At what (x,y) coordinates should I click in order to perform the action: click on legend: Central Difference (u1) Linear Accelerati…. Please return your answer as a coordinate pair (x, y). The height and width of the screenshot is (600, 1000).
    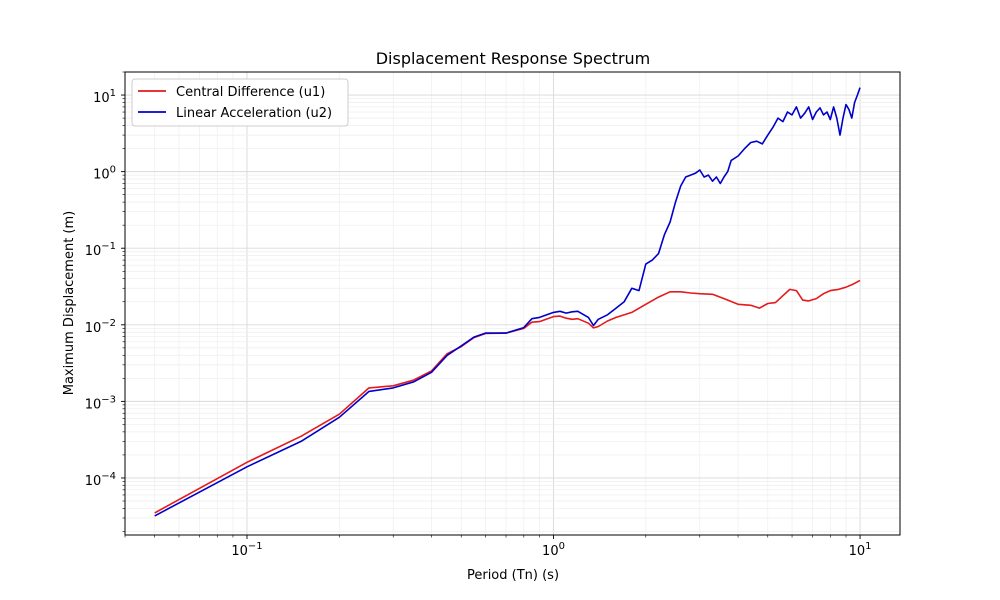
    Looking at the image, I should click on (240, 102).